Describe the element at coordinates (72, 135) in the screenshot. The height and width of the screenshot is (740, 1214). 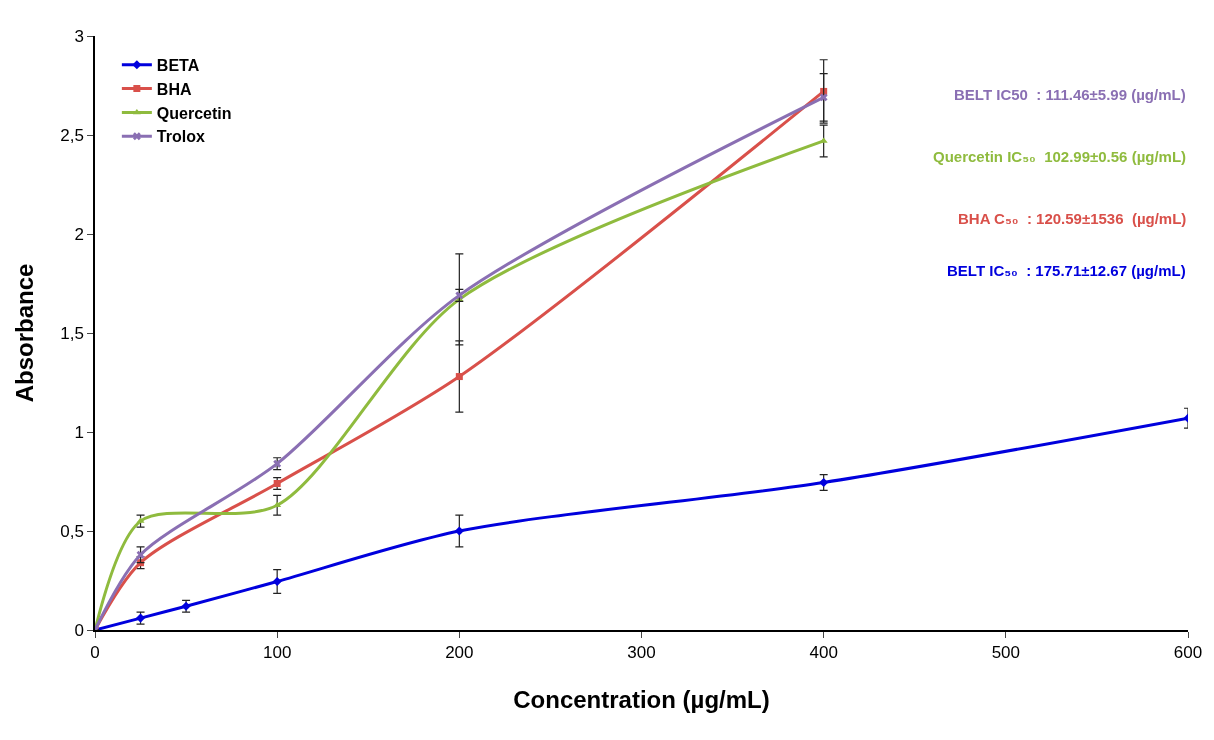
I see `y-tick-label: 2,5` at that location.